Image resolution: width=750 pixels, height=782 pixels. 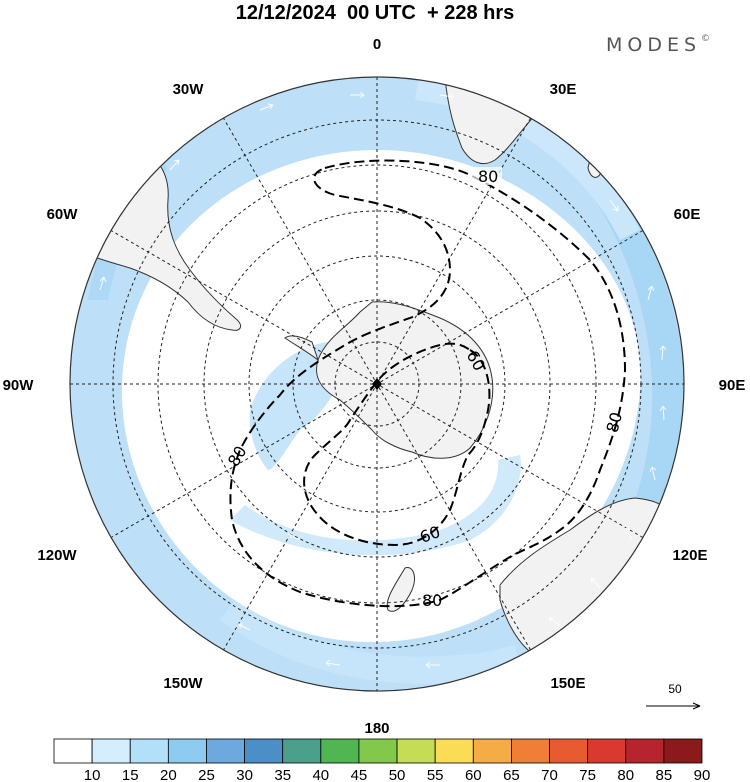 What do you see at coordinates (664, 774) in the screenshot?
I see `colorbar-tick-label: 85` at bounding box center [664, 774].